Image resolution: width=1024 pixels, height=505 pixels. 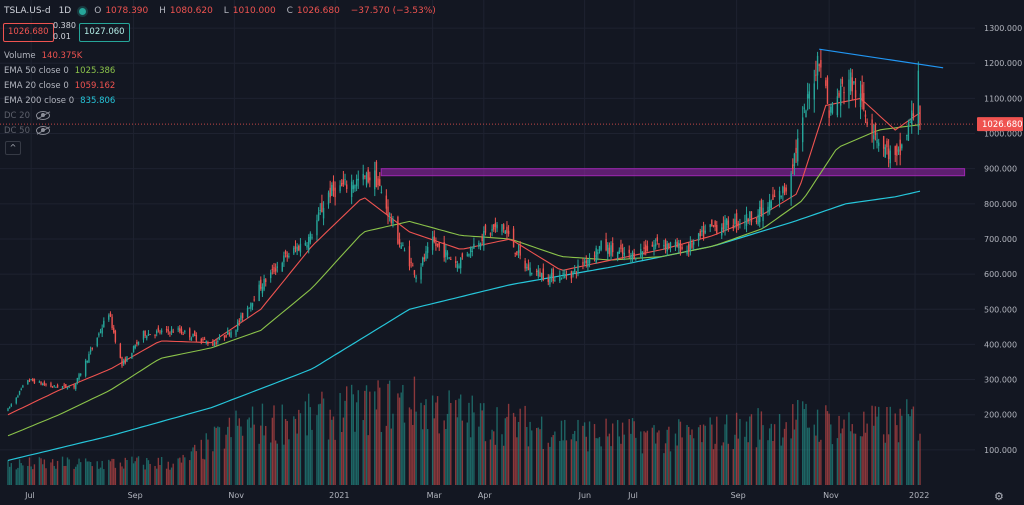 I want to click on indicator-name: Volume, so click(x=20, y=56).